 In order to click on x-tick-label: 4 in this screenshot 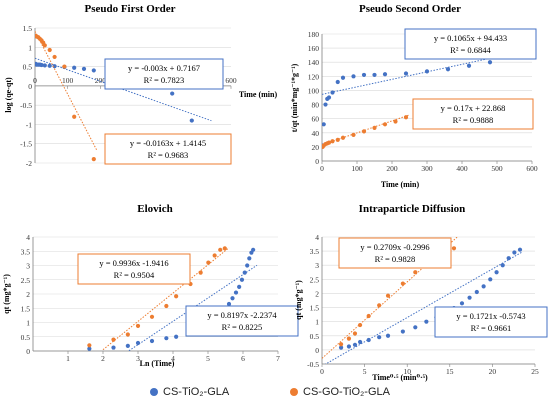, I will do `click(173, 358)`.